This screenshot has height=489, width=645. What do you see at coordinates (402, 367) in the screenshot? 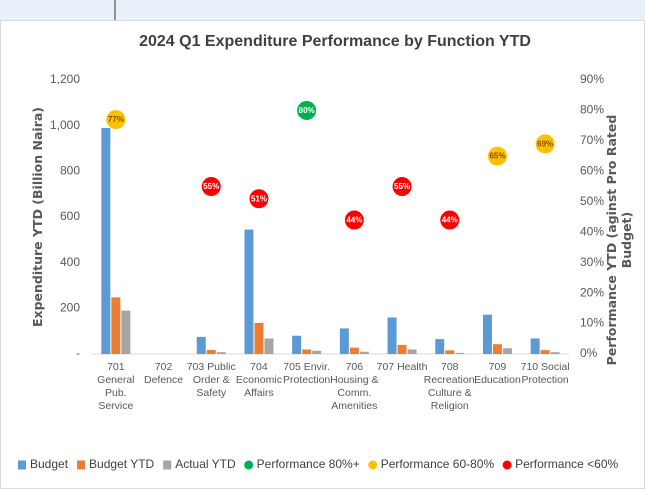
I see `x-tick-label-box: 707 Health` at bounding box center [402, 367].